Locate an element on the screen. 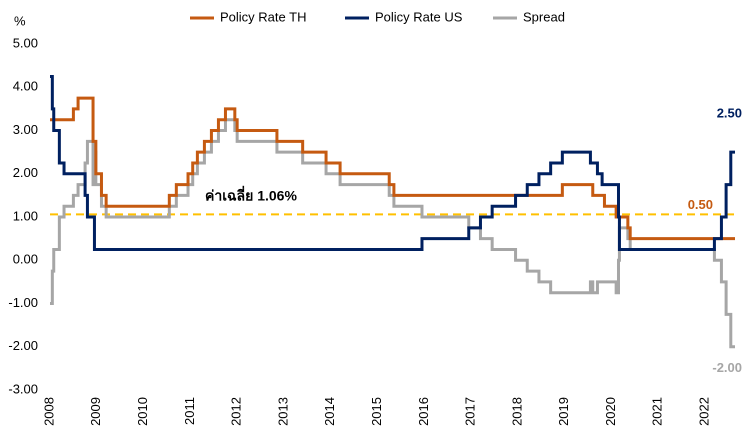 This screenshot has height=435, width=747. y-tick-label: 1.00 is located at coordinates (25, 215).